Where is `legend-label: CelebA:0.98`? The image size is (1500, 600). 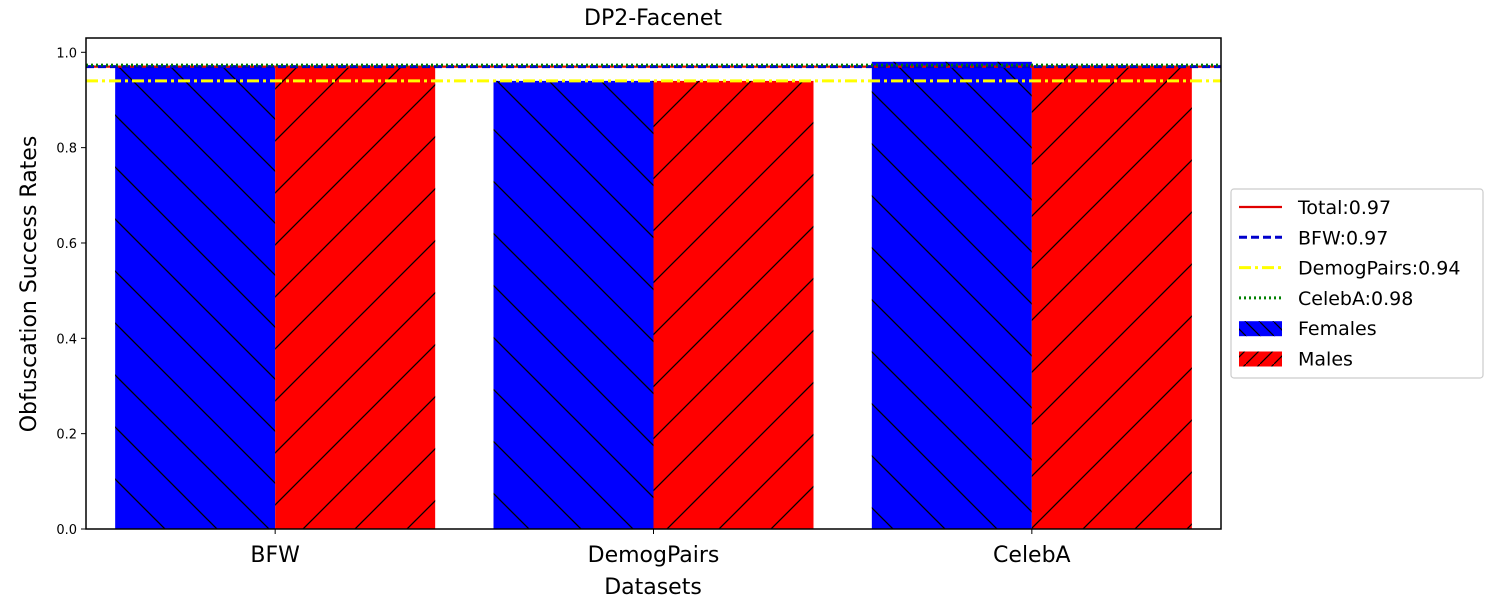
legend-label: CelebA:0.98 is located at coordinates (1355, 299).